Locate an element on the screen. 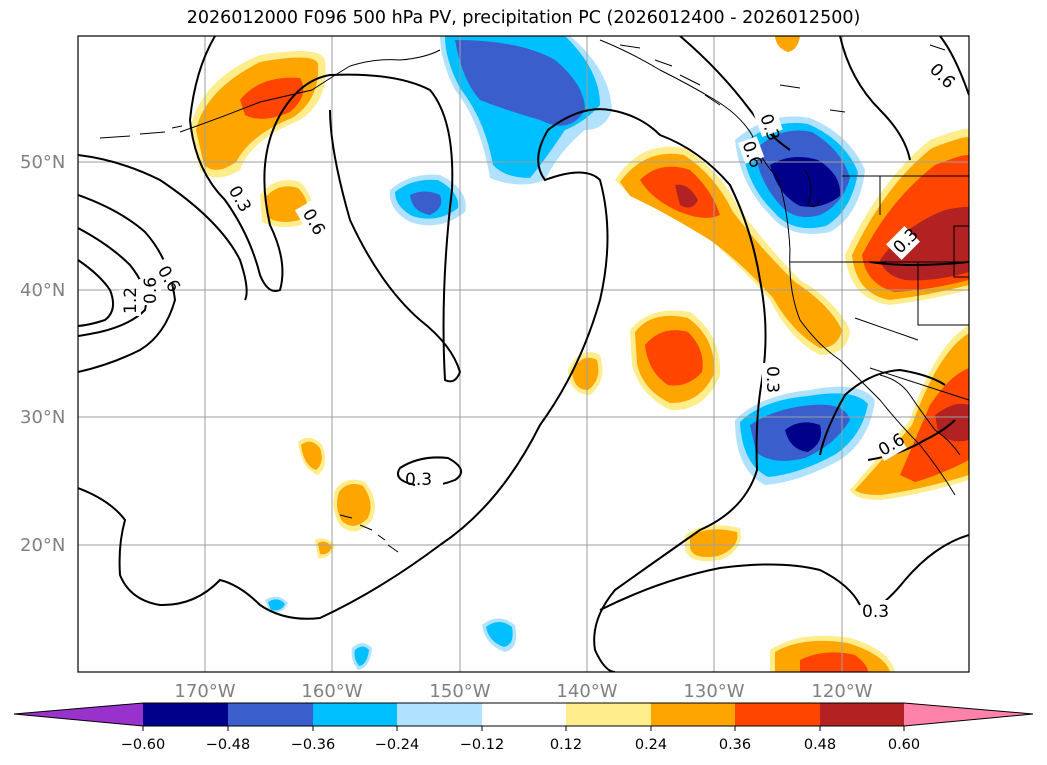  colorbar-tick-label: −0.36 is located at coordinates (313, 745).